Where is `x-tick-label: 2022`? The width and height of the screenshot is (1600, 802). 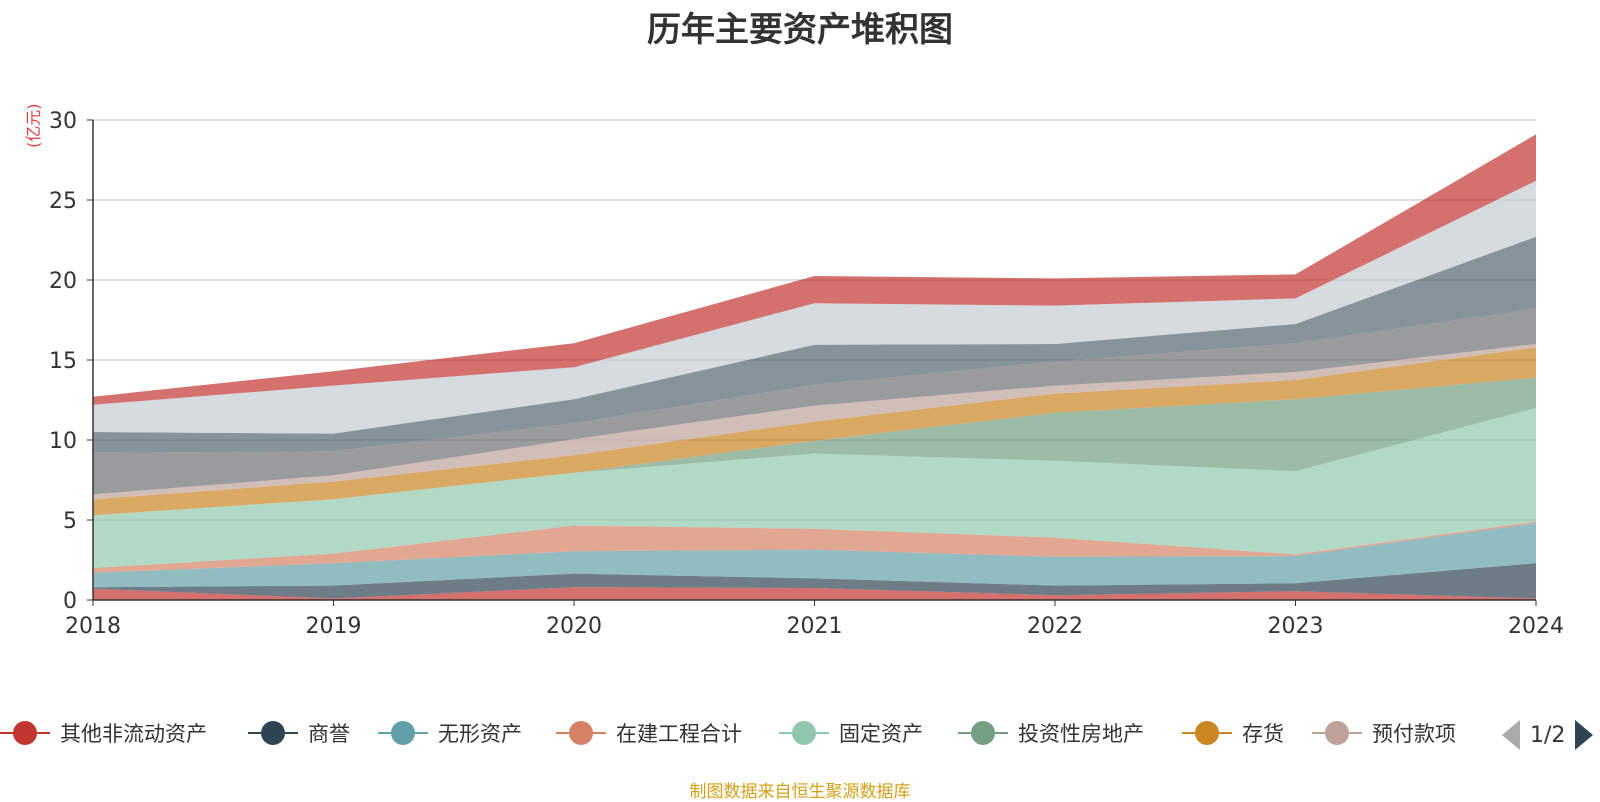
x-tick-label: 2022 is located at coordinates (1055, 626).